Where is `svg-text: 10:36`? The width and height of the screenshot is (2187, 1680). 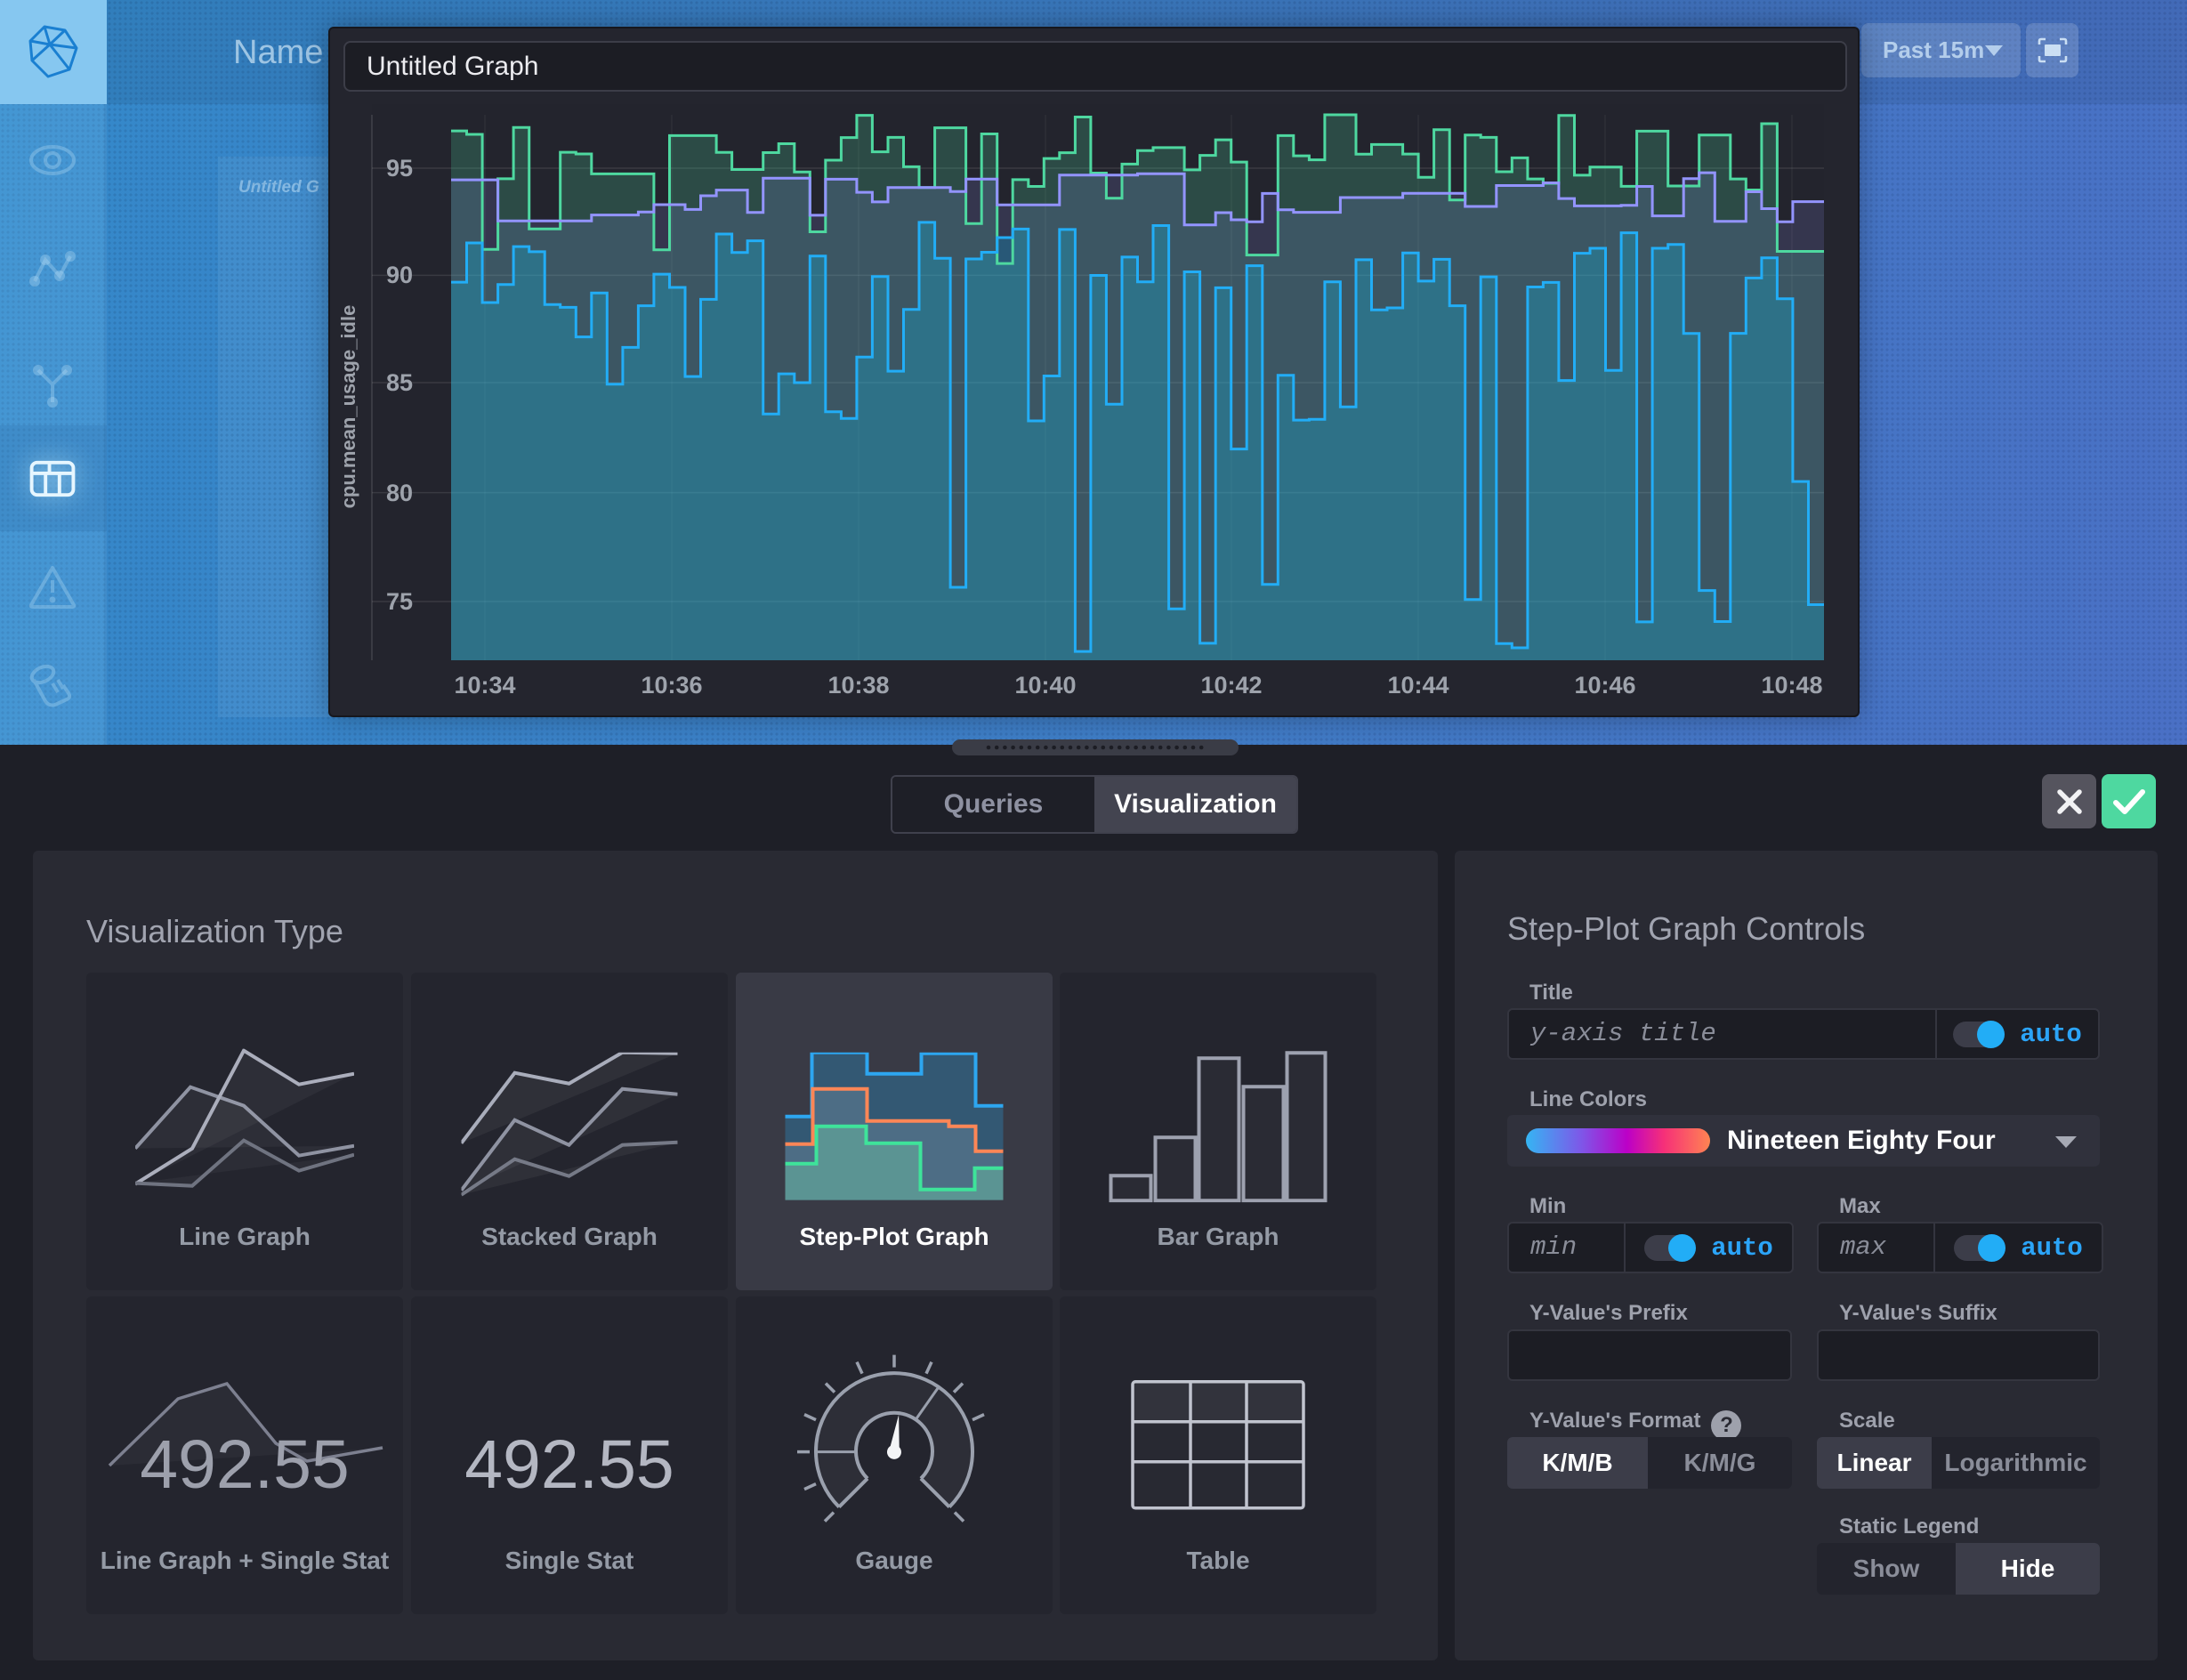
svg-text: 10:36 is located at coordinates (672, 685).